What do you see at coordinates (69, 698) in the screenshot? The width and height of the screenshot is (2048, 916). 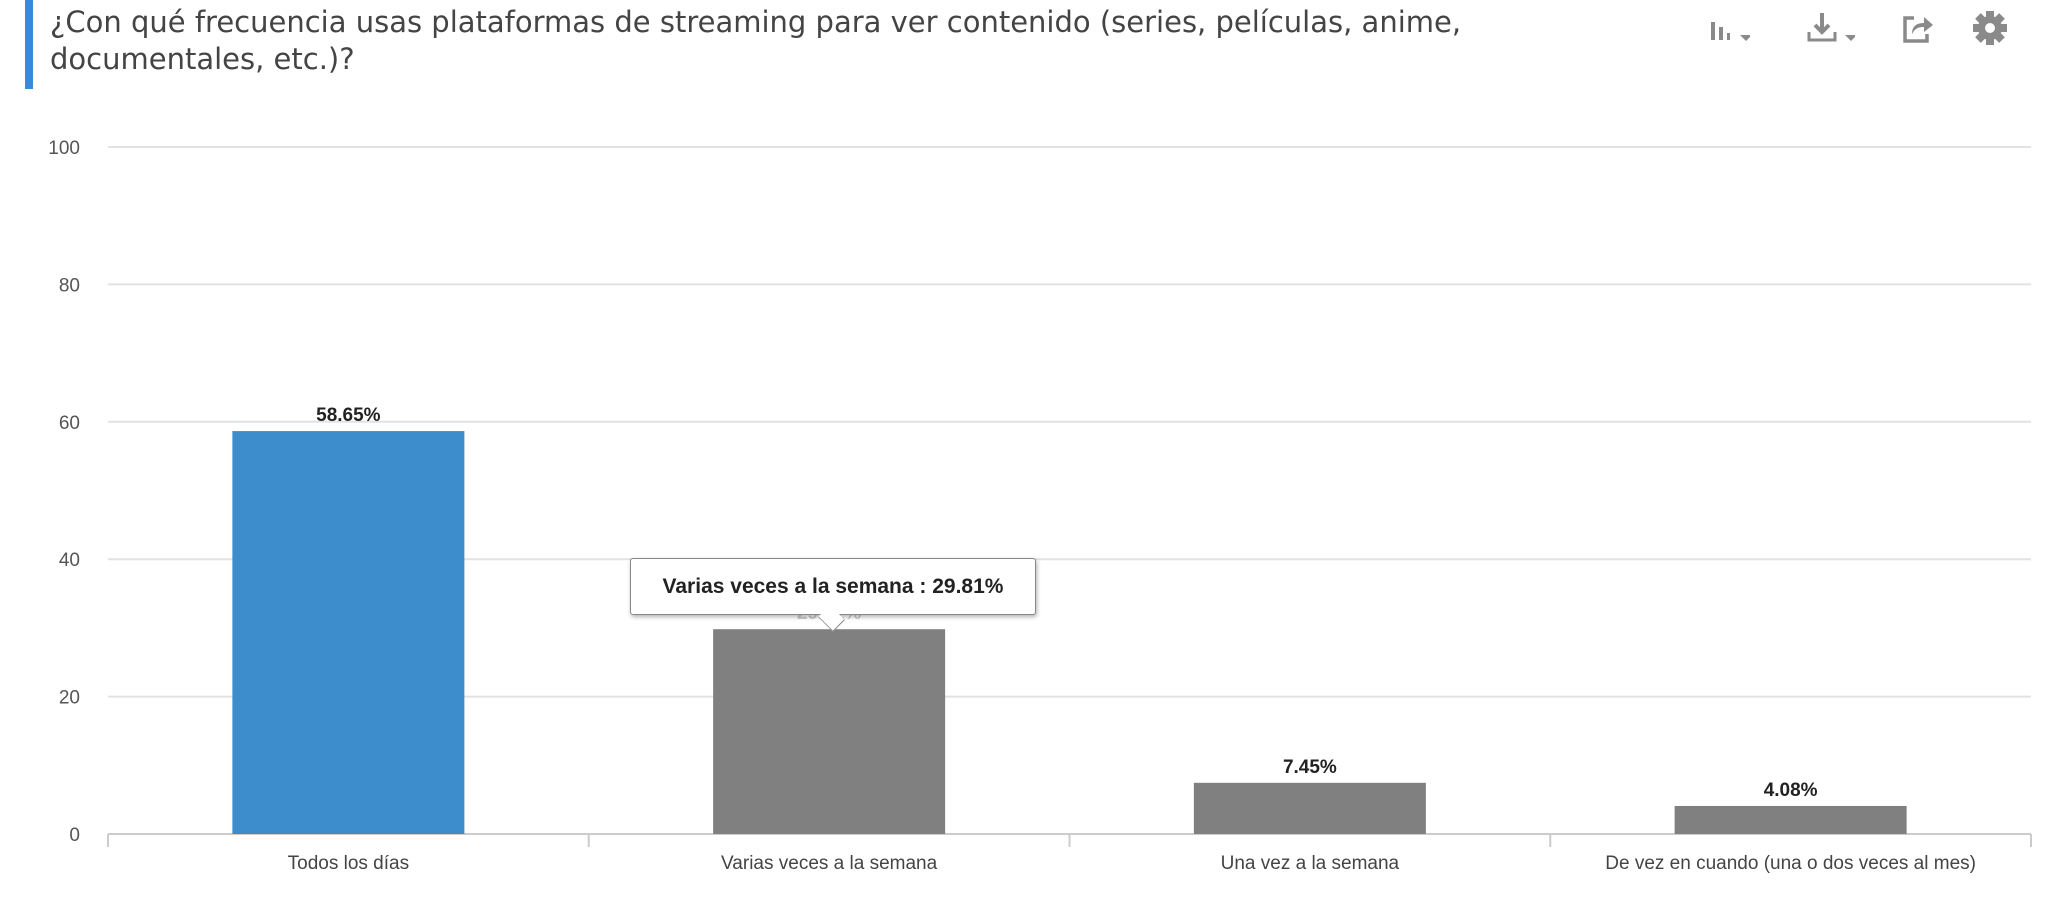 I see `y-tick-label: 20` at bounding box center [69, 698].